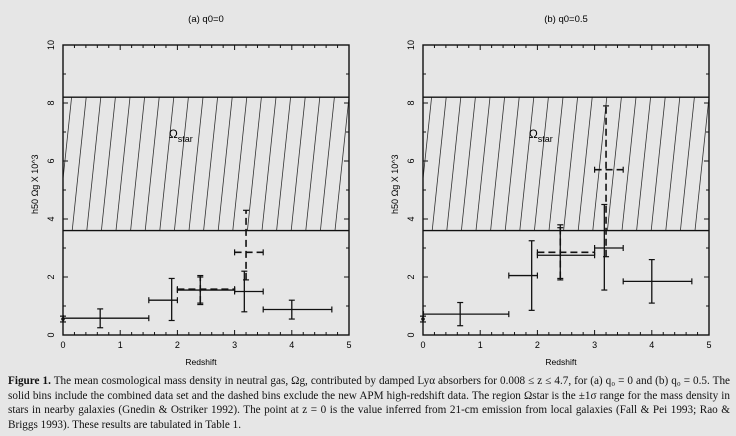 This screenshot has width=736, height=436. What do you see at coordinates (566, 19) in the screenshot?
I see `panel-title: (b) q0=0.5` at bounding box center [566, 19].